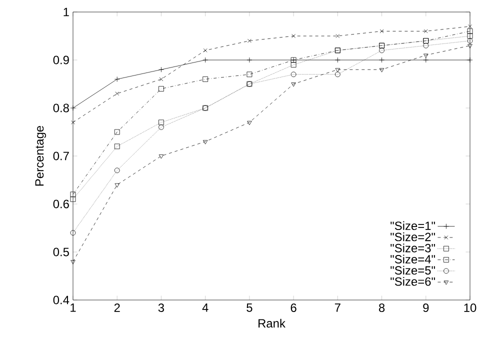 The width and height of the screenshot is (489, 363). I want to click on y-tick-label: 0.6, so click(61, 204).